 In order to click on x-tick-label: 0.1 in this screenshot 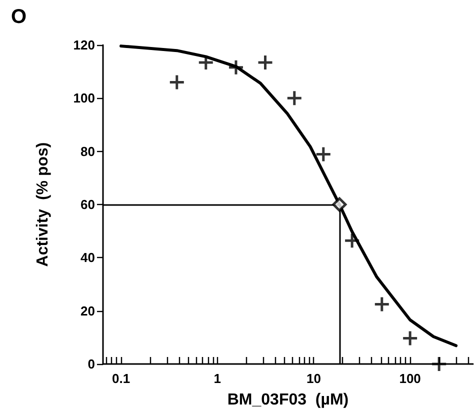, I will do `click(121, 378)`.